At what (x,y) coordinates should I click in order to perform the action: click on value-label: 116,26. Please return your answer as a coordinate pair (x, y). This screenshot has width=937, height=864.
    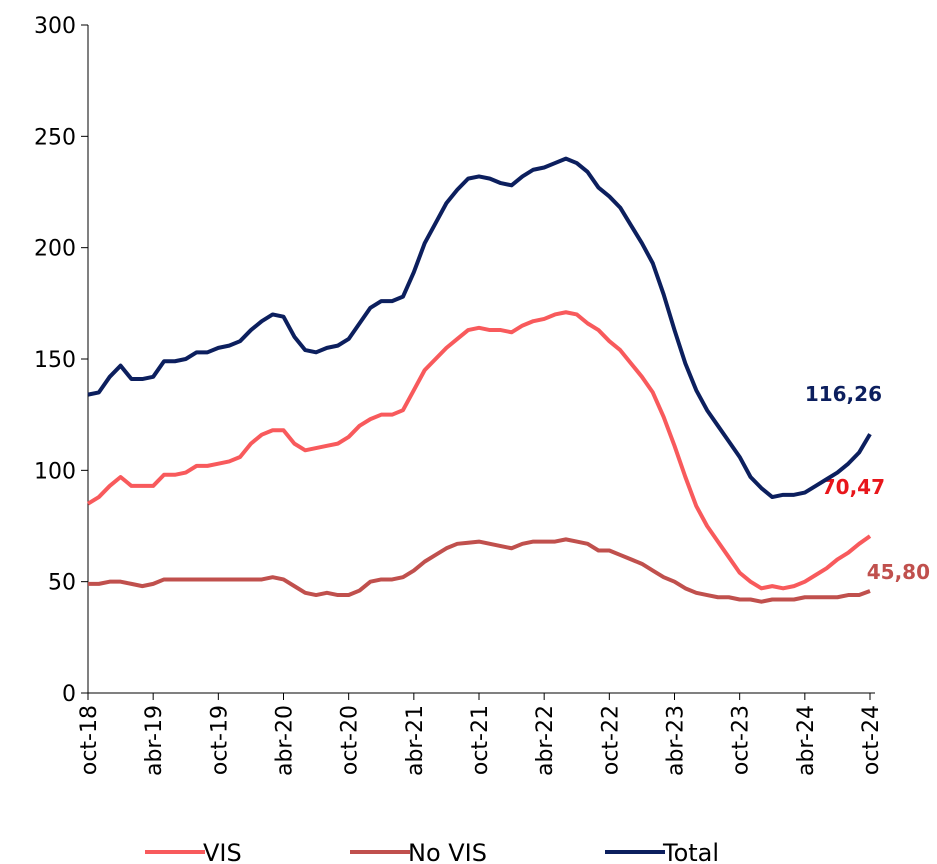
    Looking at the image, I should click on (843, 394).